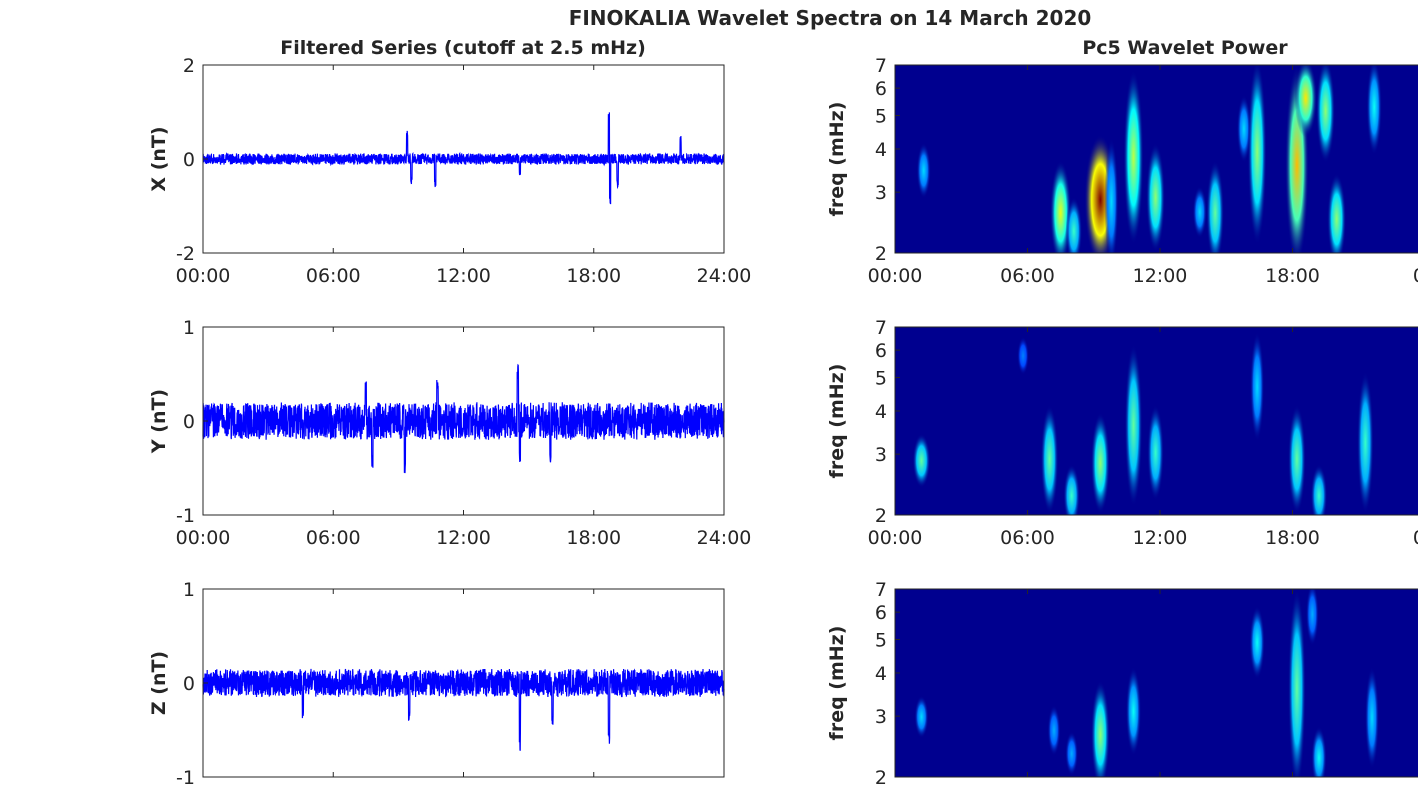 The height and width of the screenshot is (792, 1418). I want to click on wavelet-axes-1: 00:00 06:00 12:00 18:00 00 2 3 4 5 67 freq (mHz), so click(1122, 433).